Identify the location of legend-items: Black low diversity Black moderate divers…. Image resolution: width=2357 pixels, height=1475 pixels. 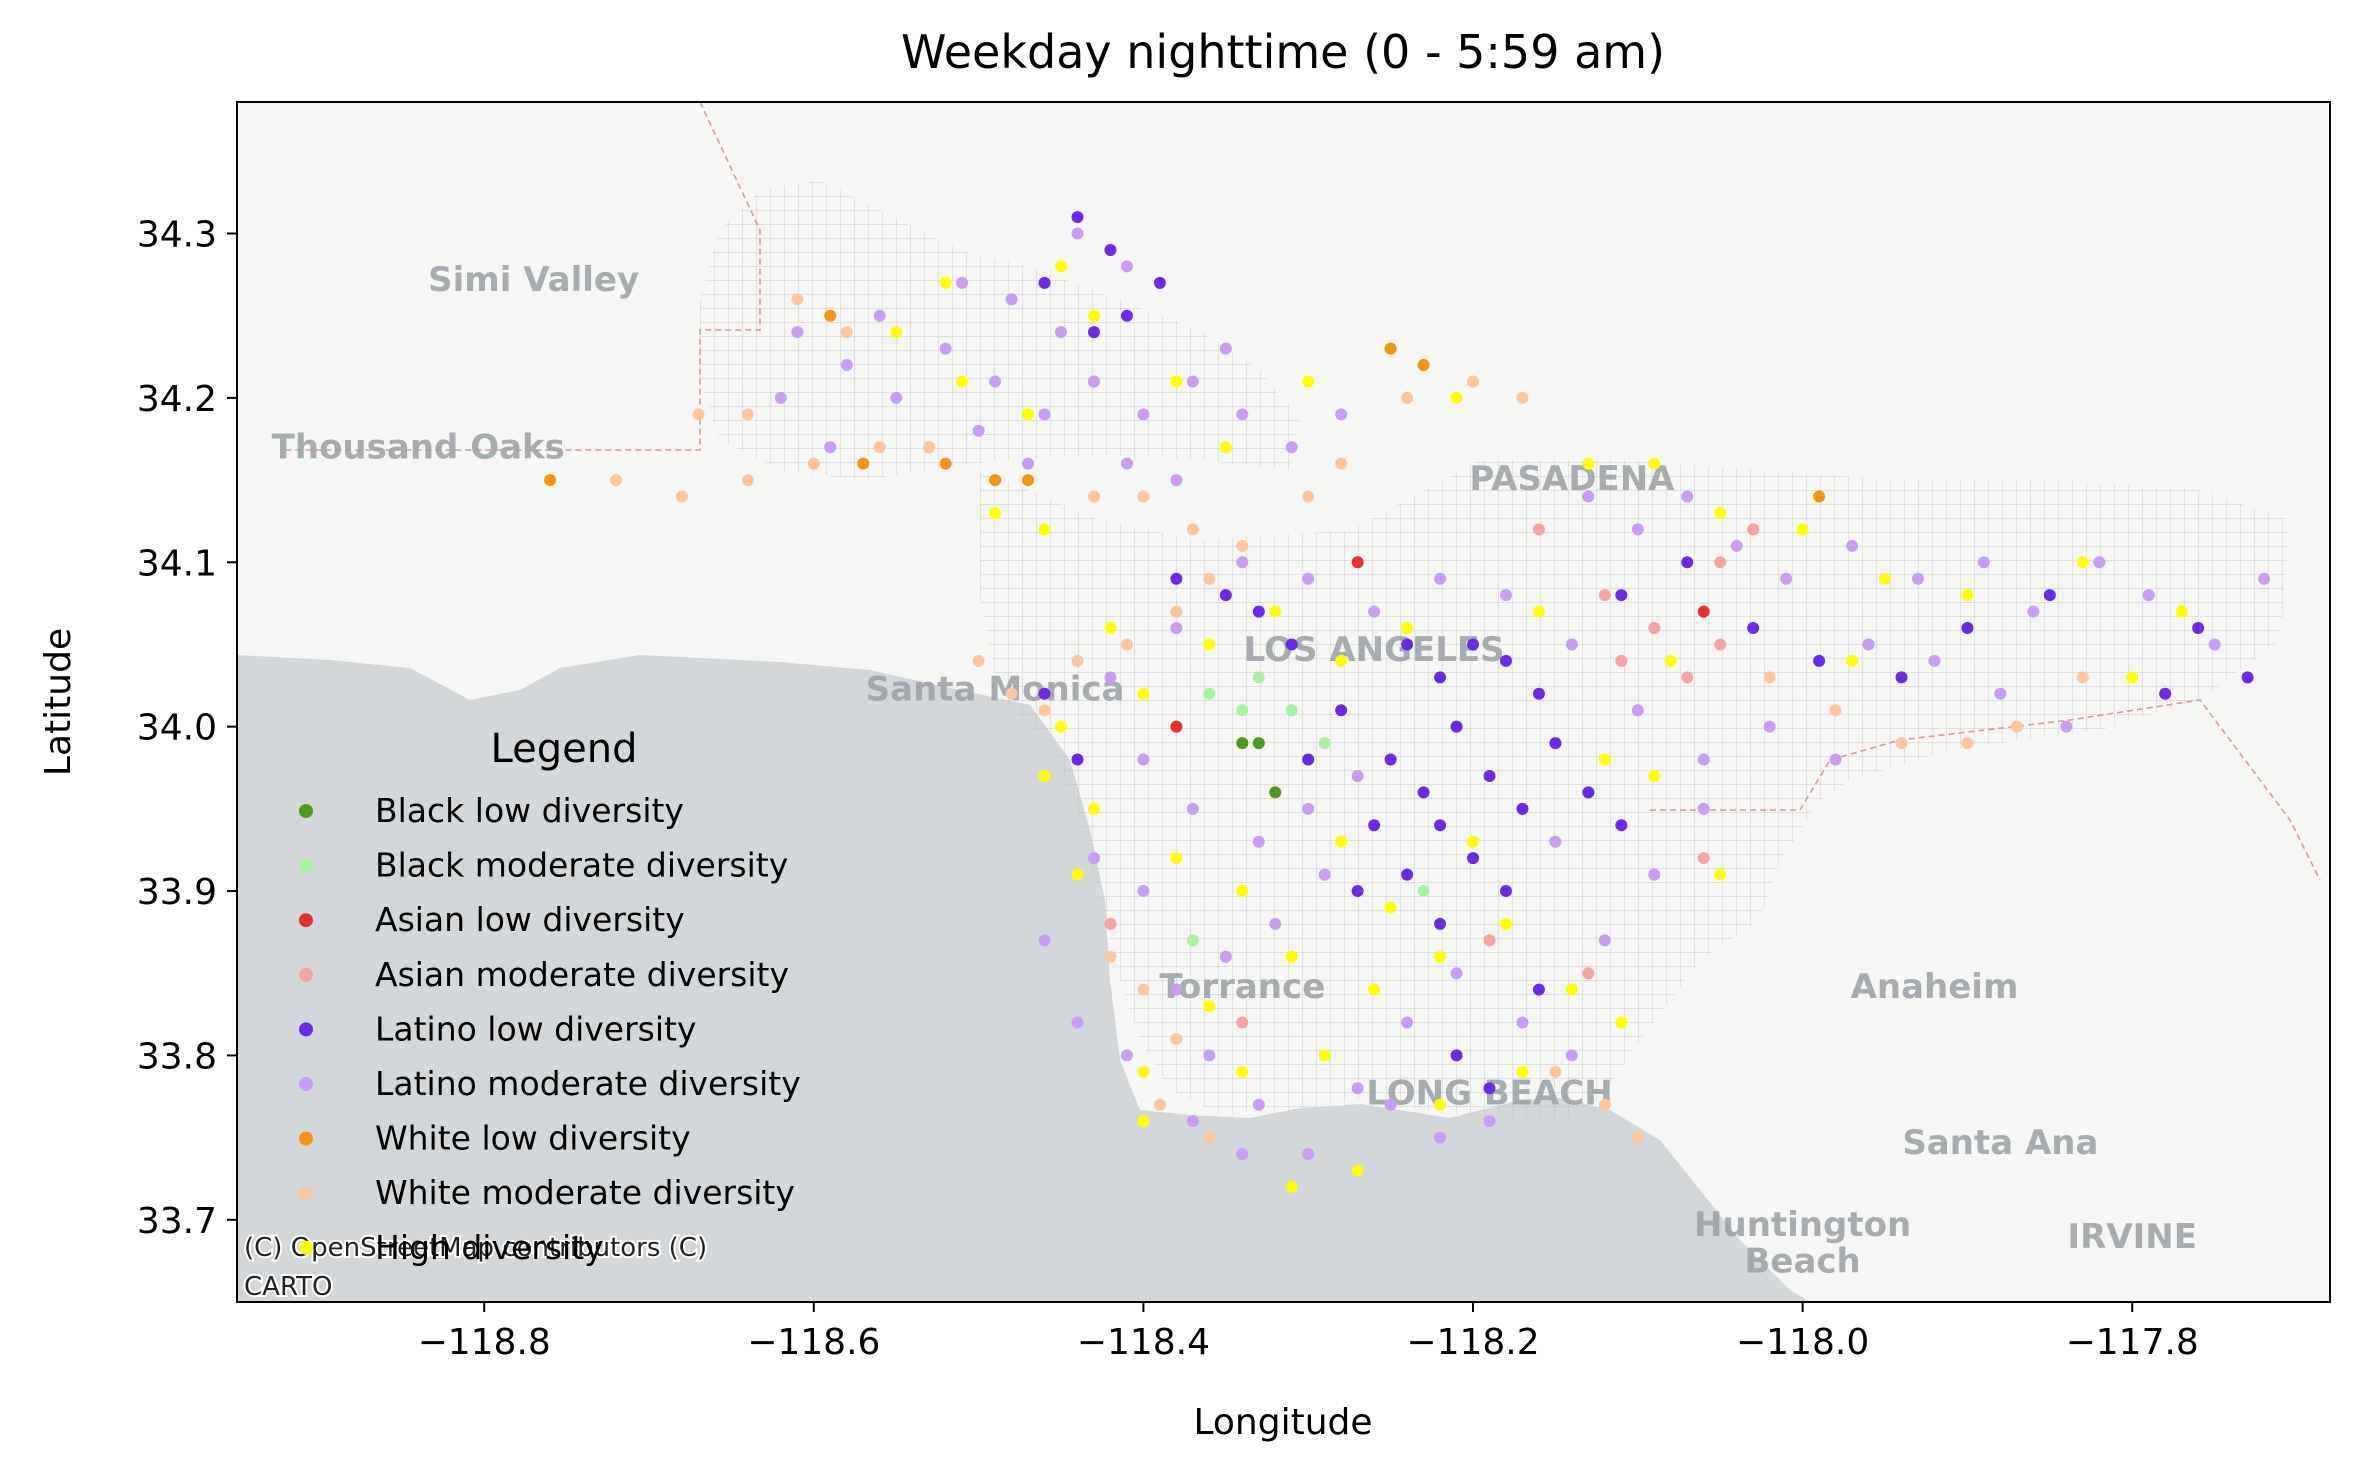
(550, 1029).